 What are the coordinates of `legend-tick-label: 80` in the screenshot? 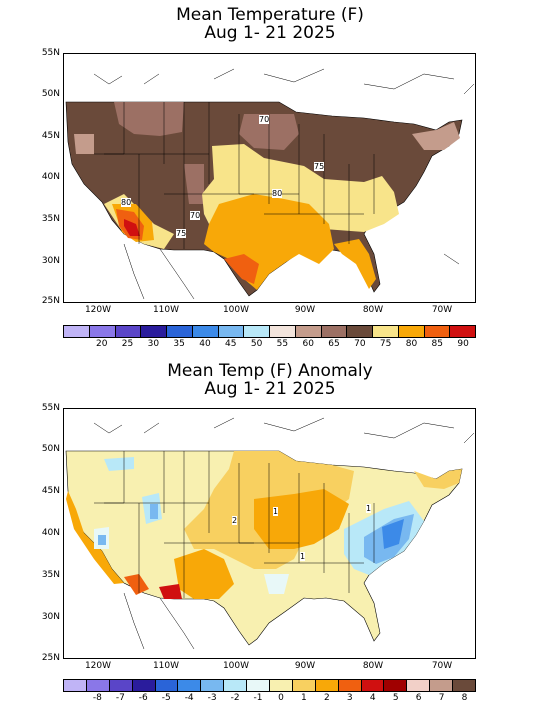 It's located at (411, 344).